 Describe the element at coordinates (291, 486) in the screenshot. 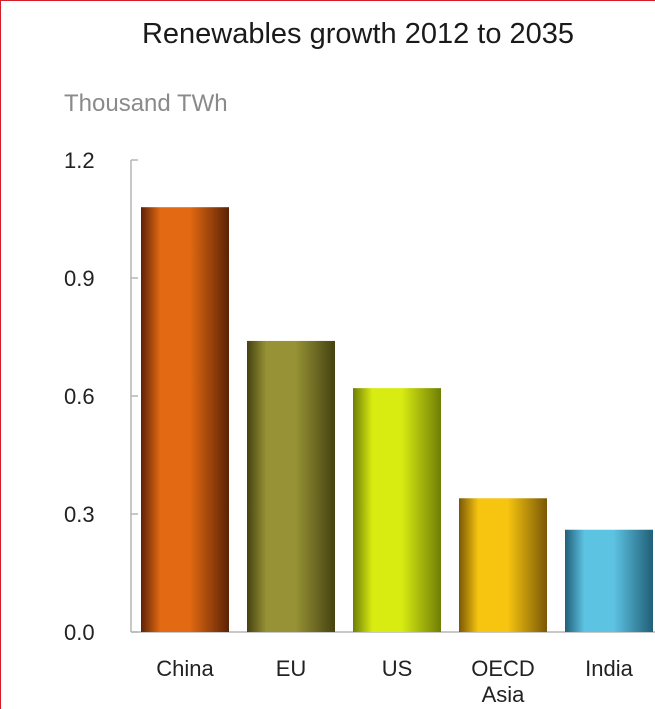

I see `bar-eu` at that location.